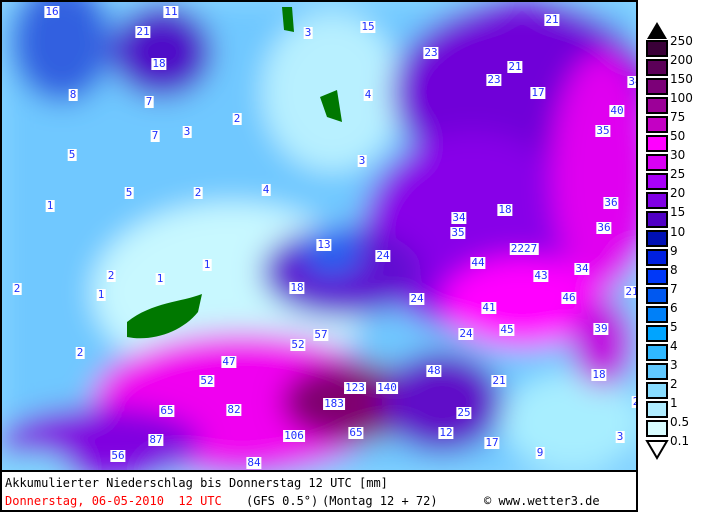  Describe the element at coordinates (113, 501) in the screenshot. I see `valid-time: Donnerstag, 06-05-2010 12 UTC` at that location.